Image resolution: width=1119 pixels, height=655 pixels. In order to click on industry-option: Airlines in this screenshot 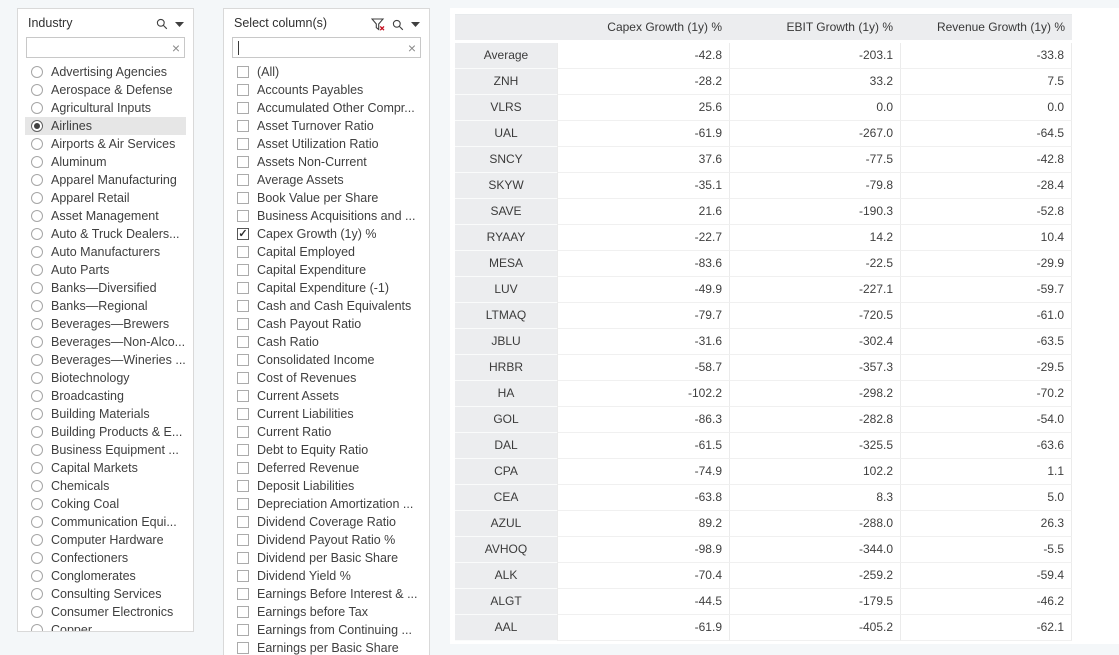, I will do `click(105, 126)`.